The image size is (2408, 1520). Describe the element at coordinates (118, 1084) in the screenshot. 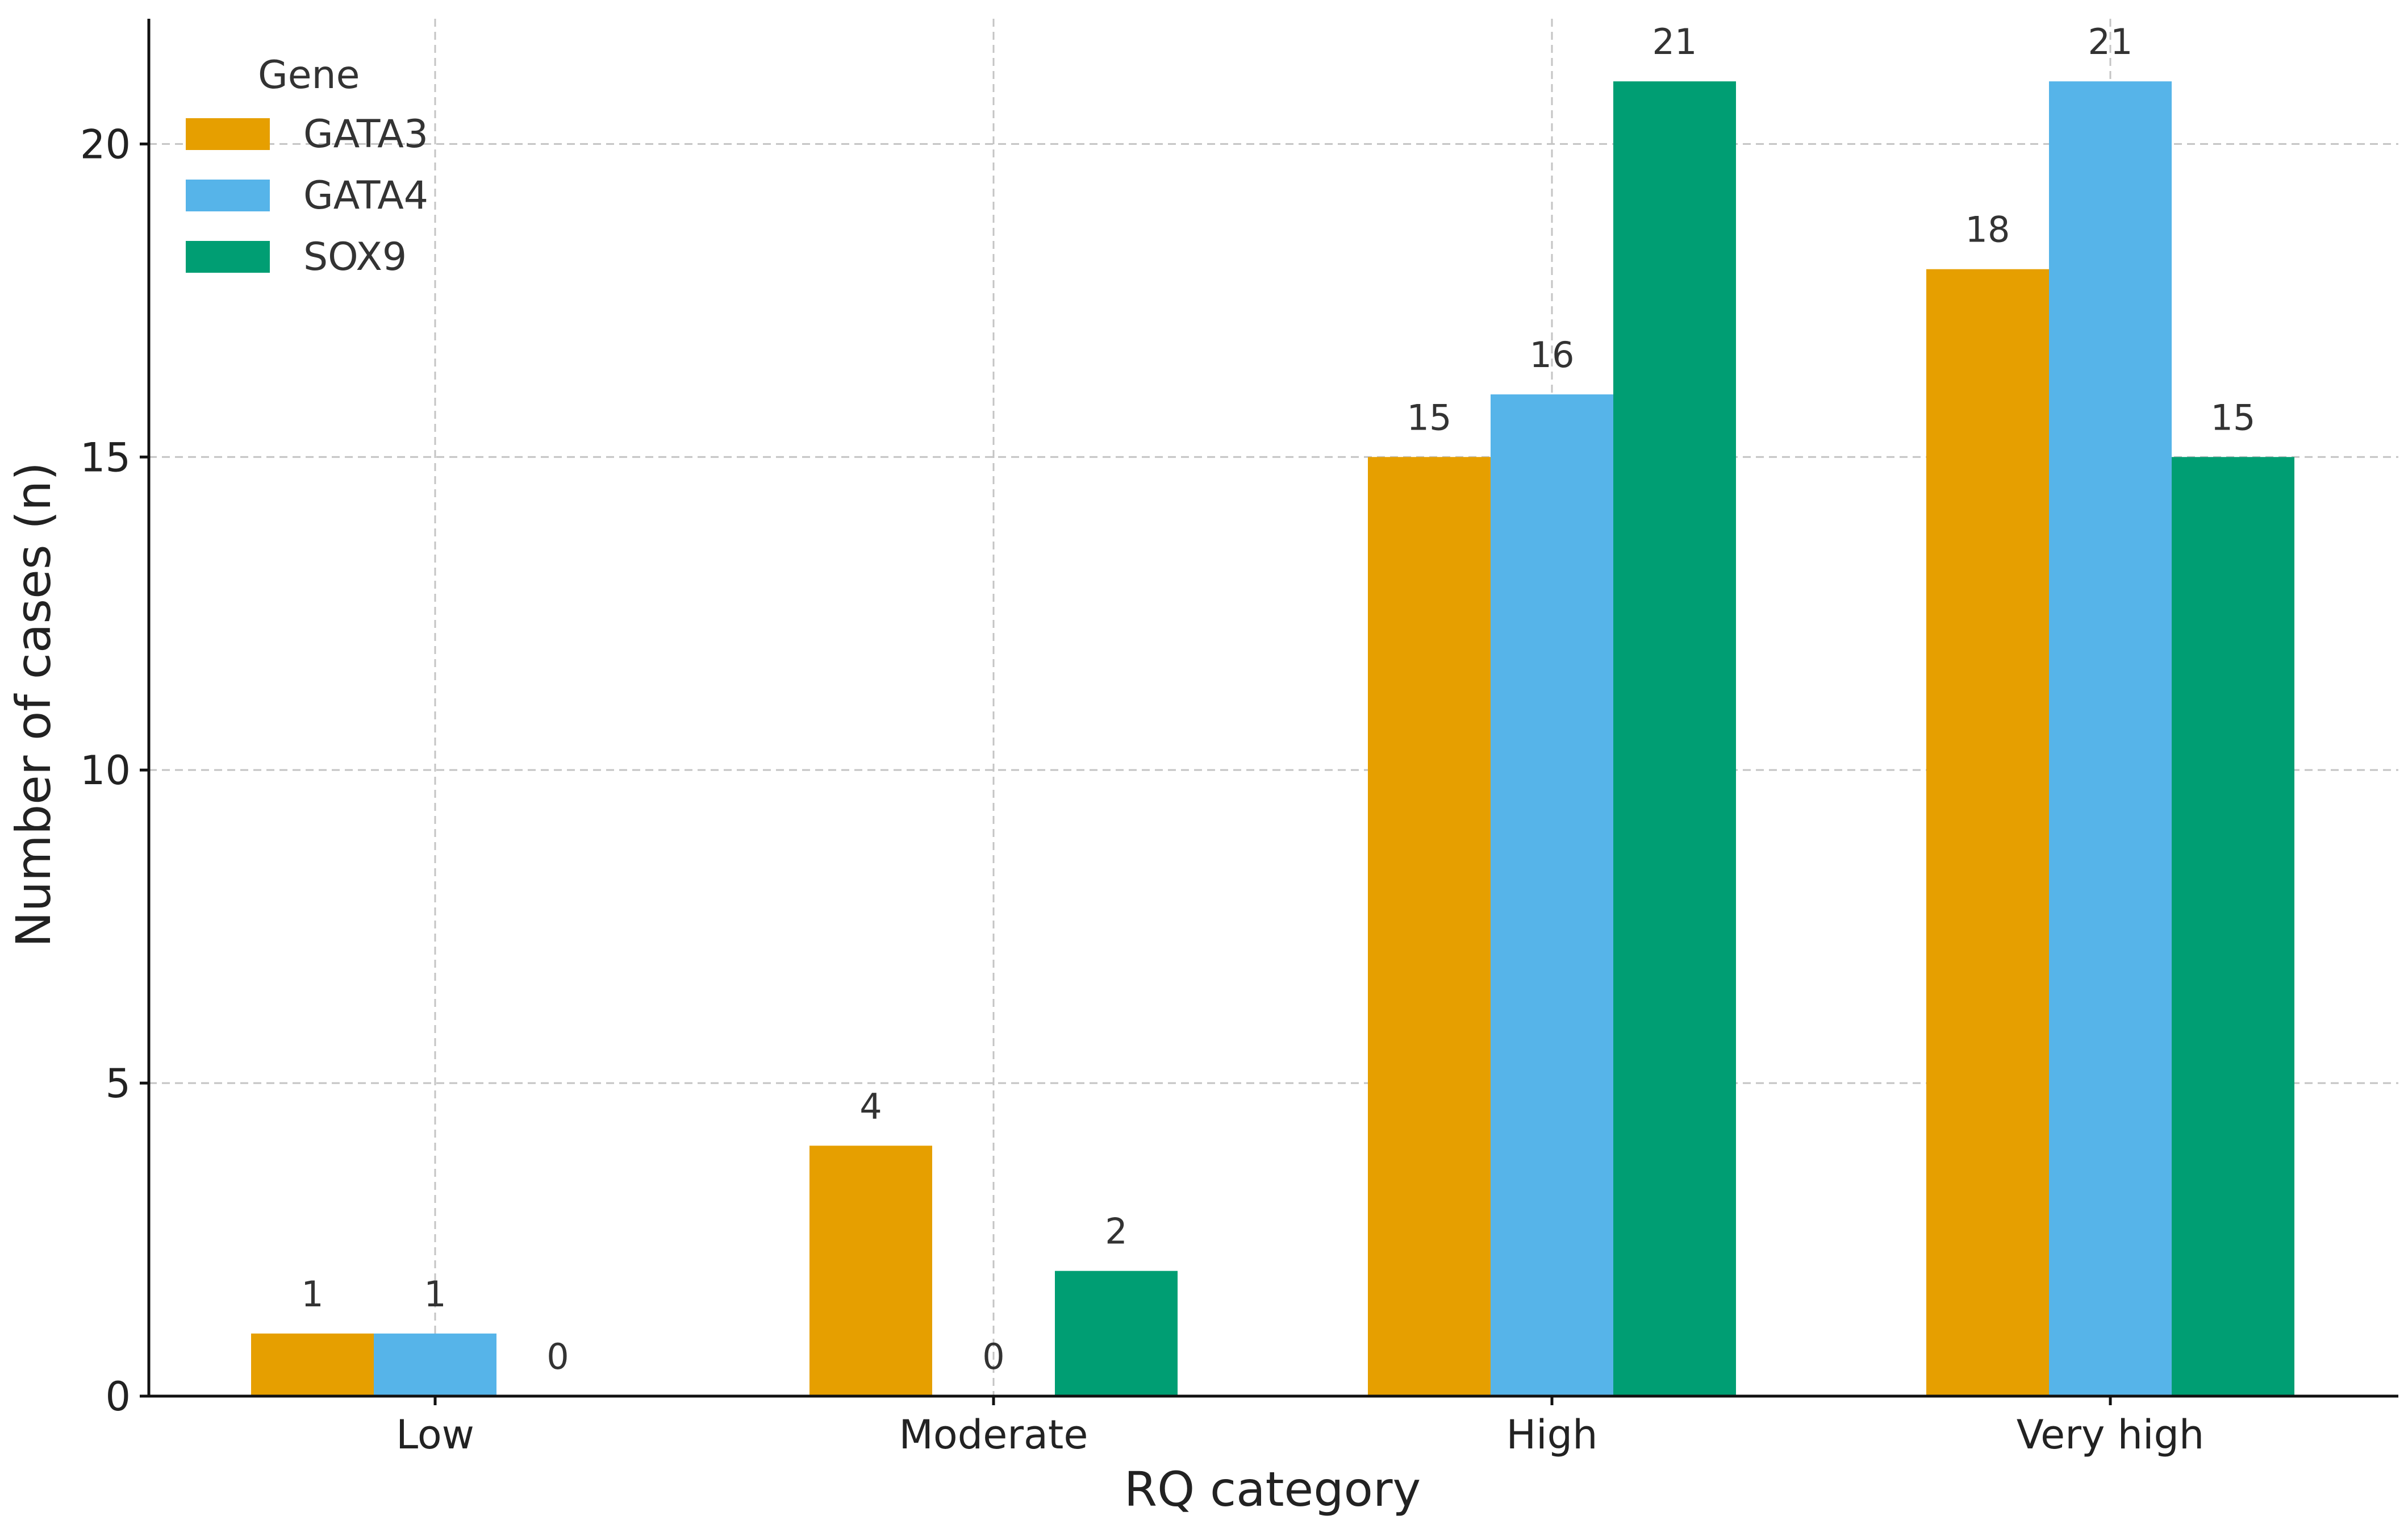

I see `y-tick-label: 5` at that location.